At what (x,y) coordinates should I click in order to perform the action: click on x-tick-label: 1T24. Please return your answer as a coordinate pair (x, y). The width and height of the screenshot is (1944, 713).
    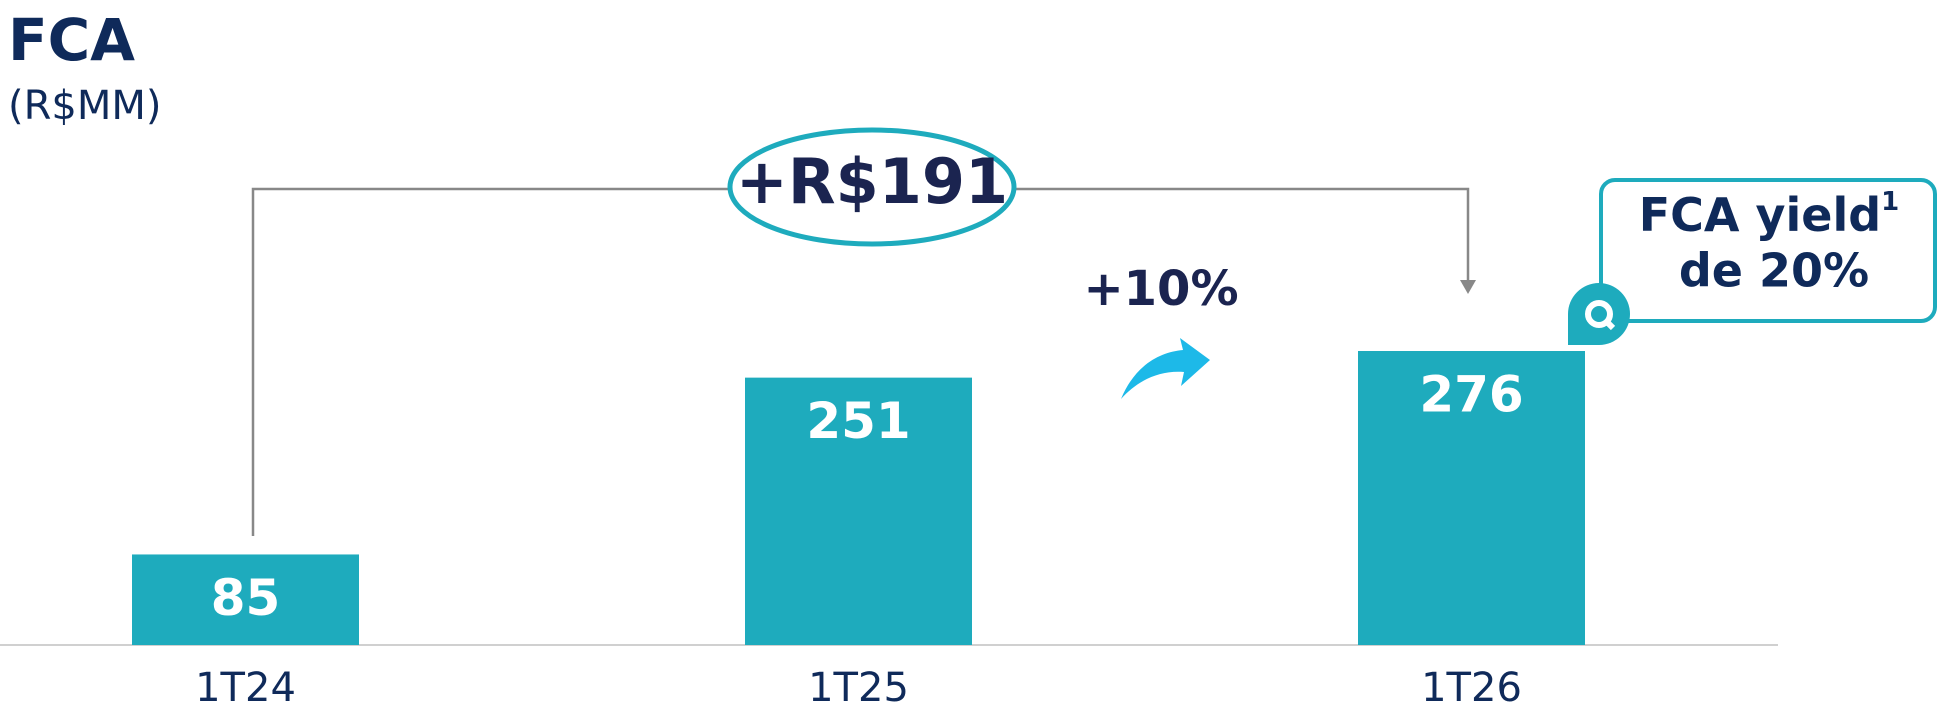
    Looking at the image, I should click on (245, 688).